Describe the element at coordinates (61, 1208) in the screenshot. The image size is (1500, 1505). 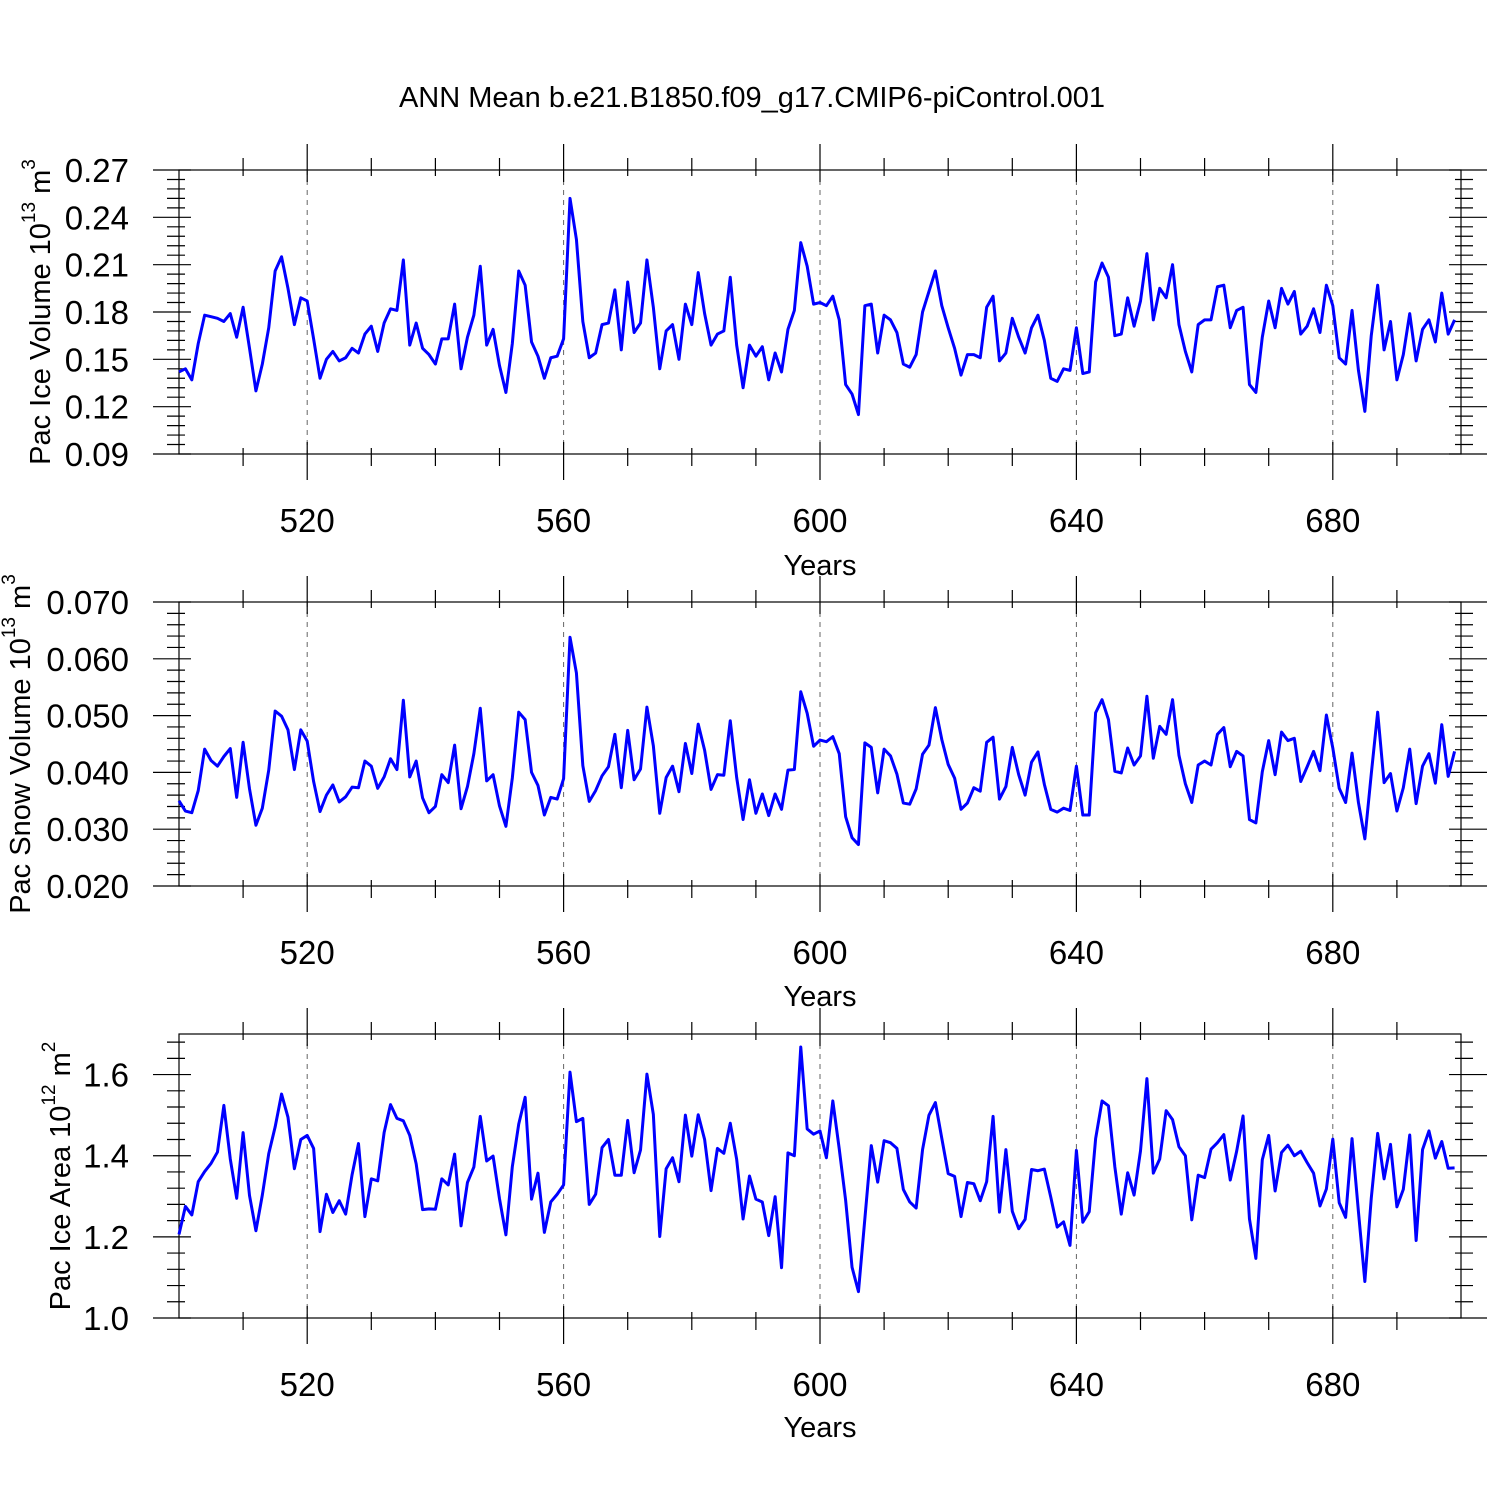
I see `y-axis-label-main: Pac Ice Area 10` at that location.